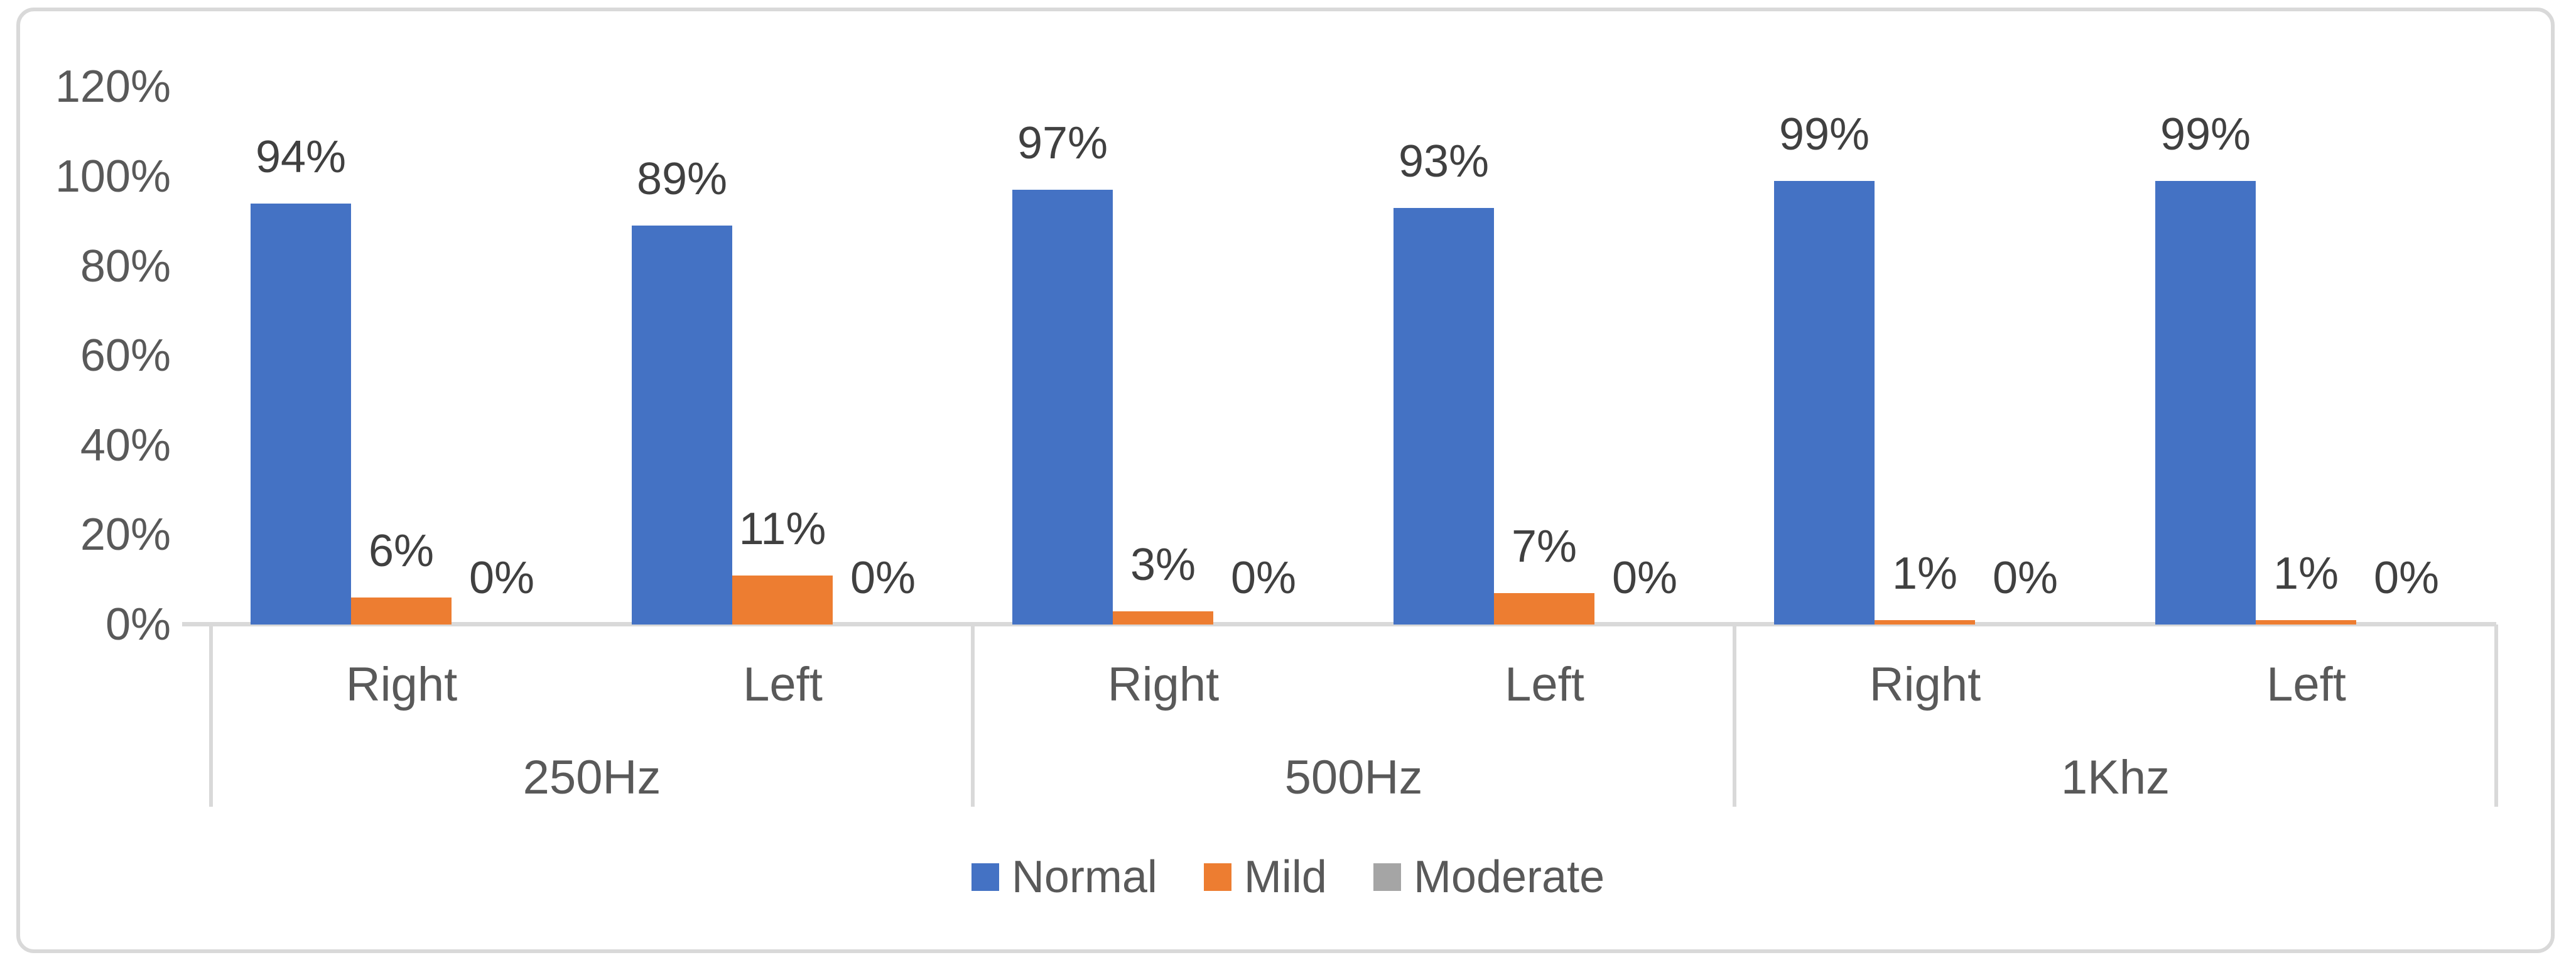 The image size is (2576, 977). I want to click on legend-item-normal: Normal, so click(1064, 877).